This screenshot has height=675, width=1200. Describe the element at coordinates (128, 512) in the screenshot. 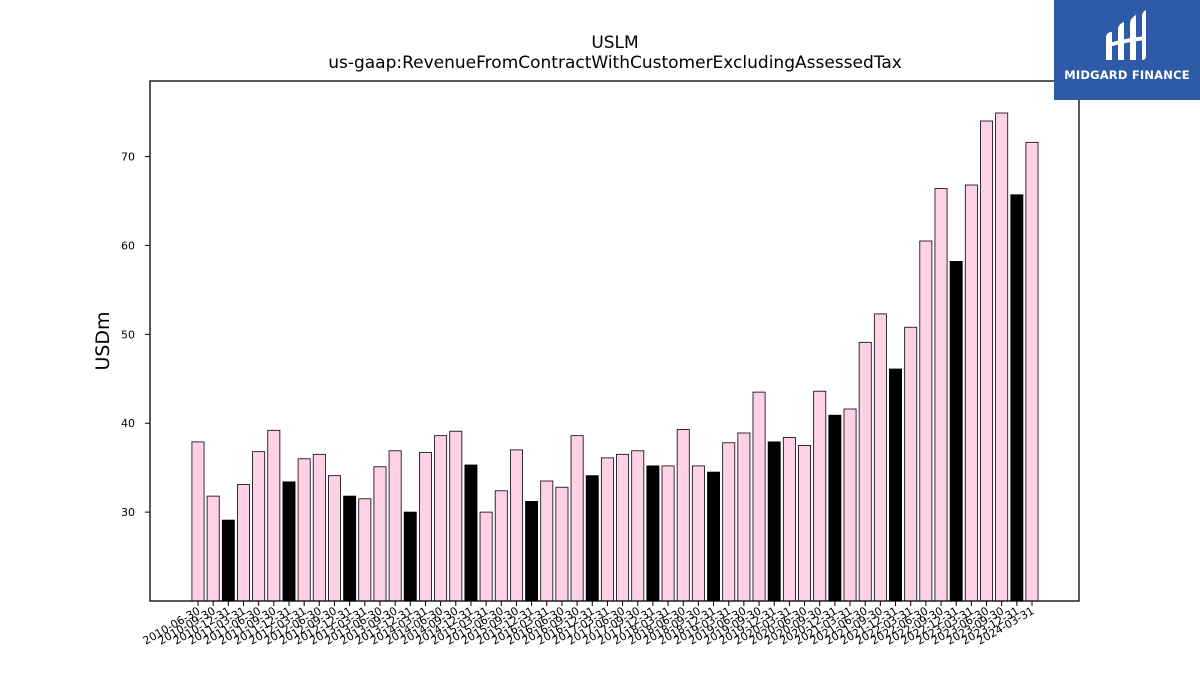

I see `y-tick-label: 30` at that location.